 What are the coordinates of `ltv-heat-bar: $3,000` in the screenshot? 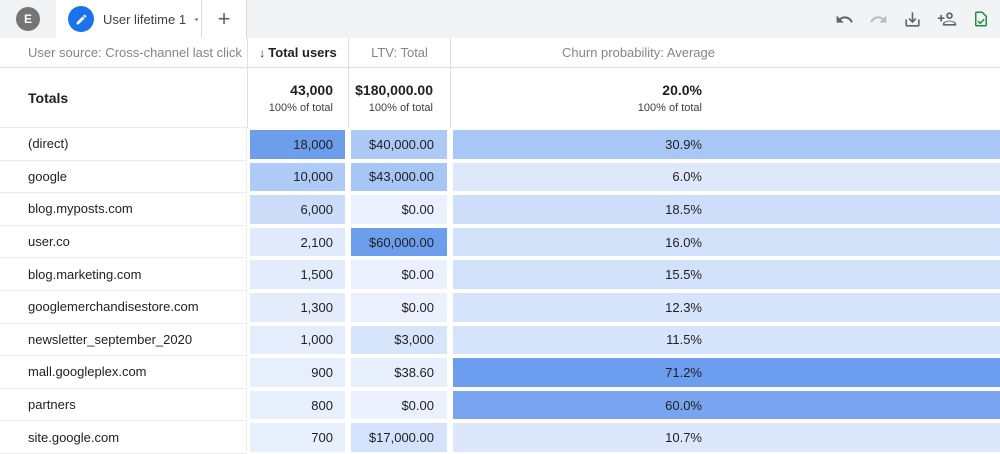 It's located at (399, 340).